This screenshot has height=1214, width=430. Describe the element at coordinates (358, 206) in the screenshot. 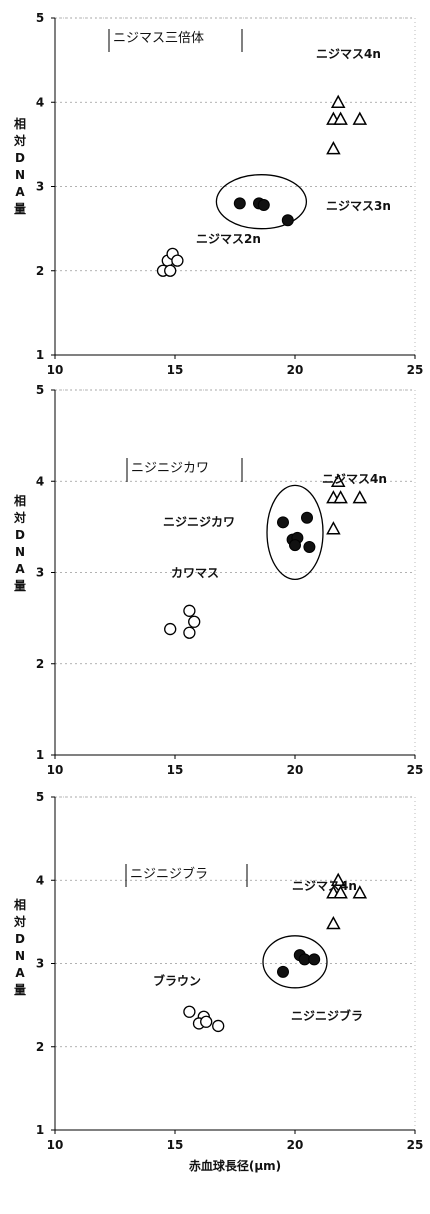

I see `annotation-label: ニジマス3n` at that location.